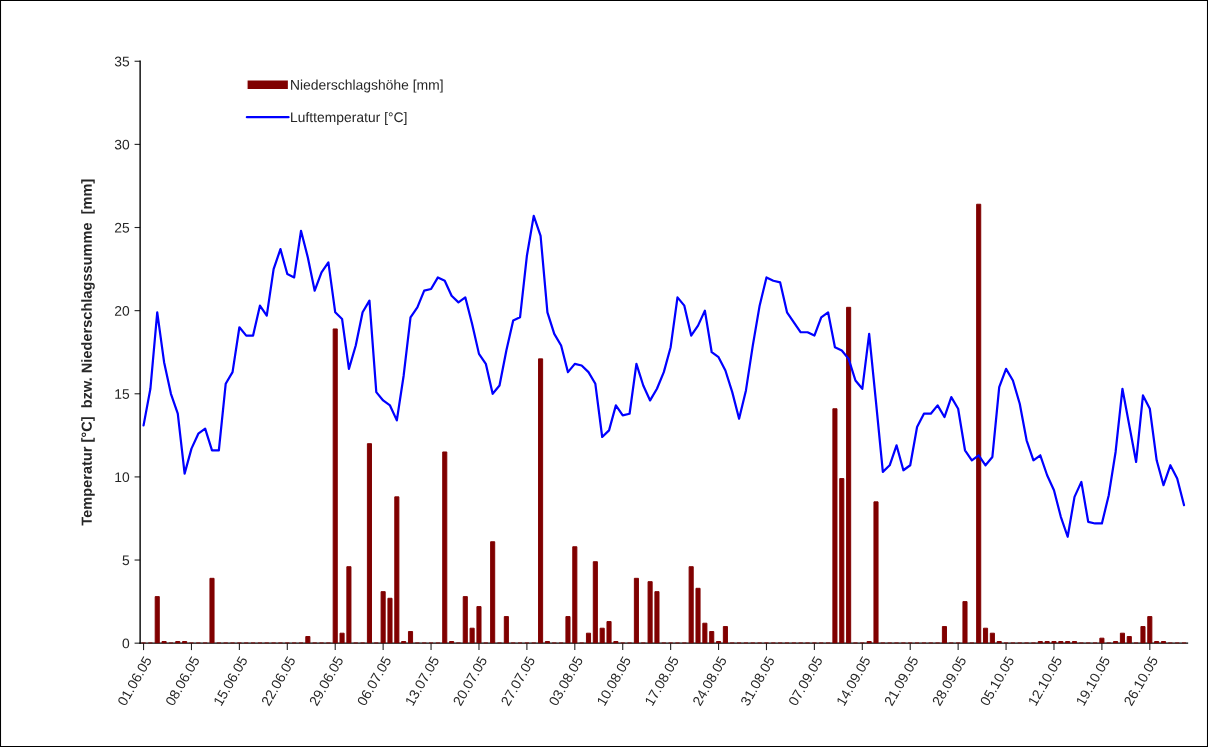 This screenshot has width=1208, height=747. Describe the element at coordinates (122, 144) in the screenshot. I see `y-tick-label: 30` at that location.